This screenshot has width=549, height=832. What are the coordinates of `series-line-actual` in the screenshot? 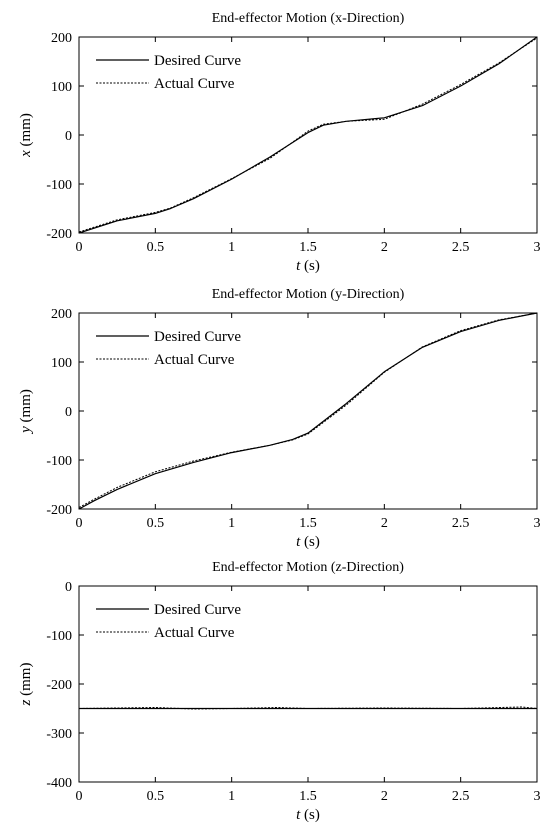 It's located at (308, 708).